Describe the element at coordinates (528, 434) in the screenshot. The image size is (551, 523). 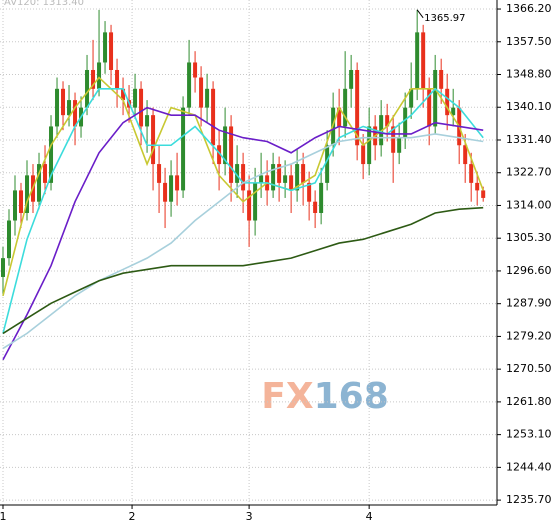
I see `y-tick-label: 1253.10` at that location.